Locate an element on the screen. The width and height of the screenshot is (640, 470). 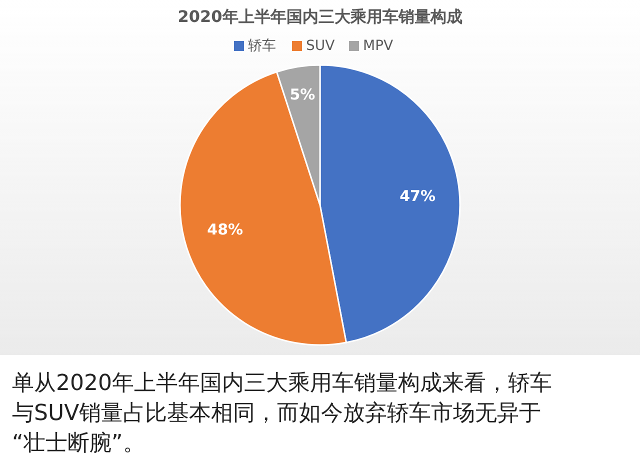
data-label: 5% is located at coordinates (303, 94).